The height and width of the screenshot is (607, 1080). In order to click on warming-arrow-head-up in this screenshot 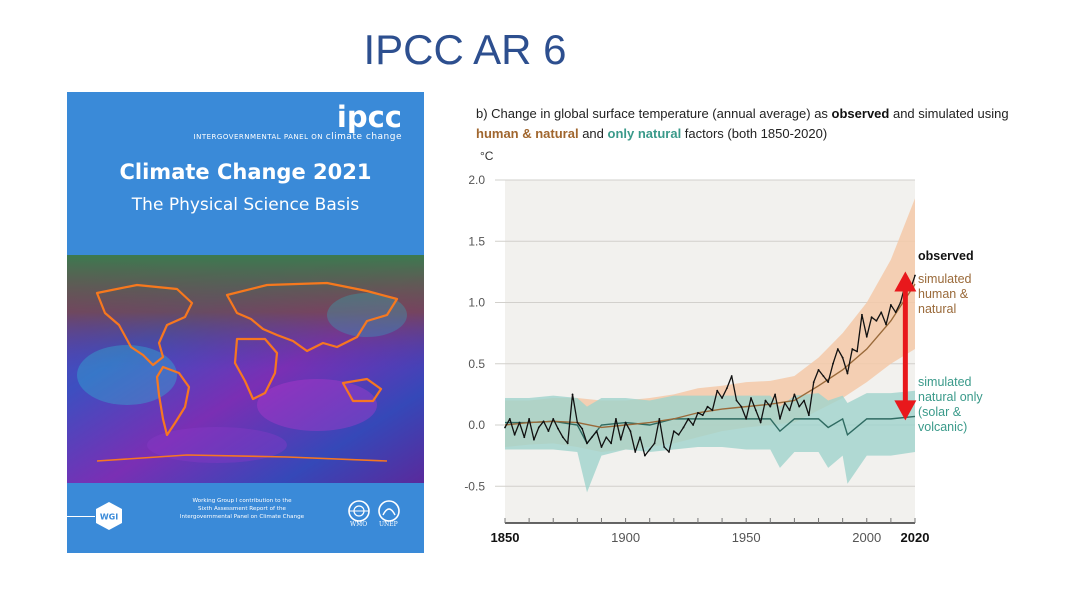, I will do `click(905, 281)`.